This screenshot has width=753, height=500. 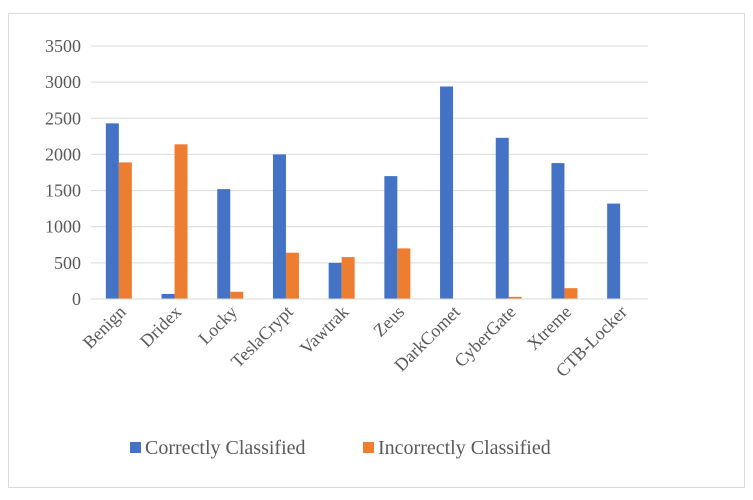 I want to click on y-axis-ticks: 0 500 1000 1500 2000 2500 3000 3500, so click(x=63, y=172).